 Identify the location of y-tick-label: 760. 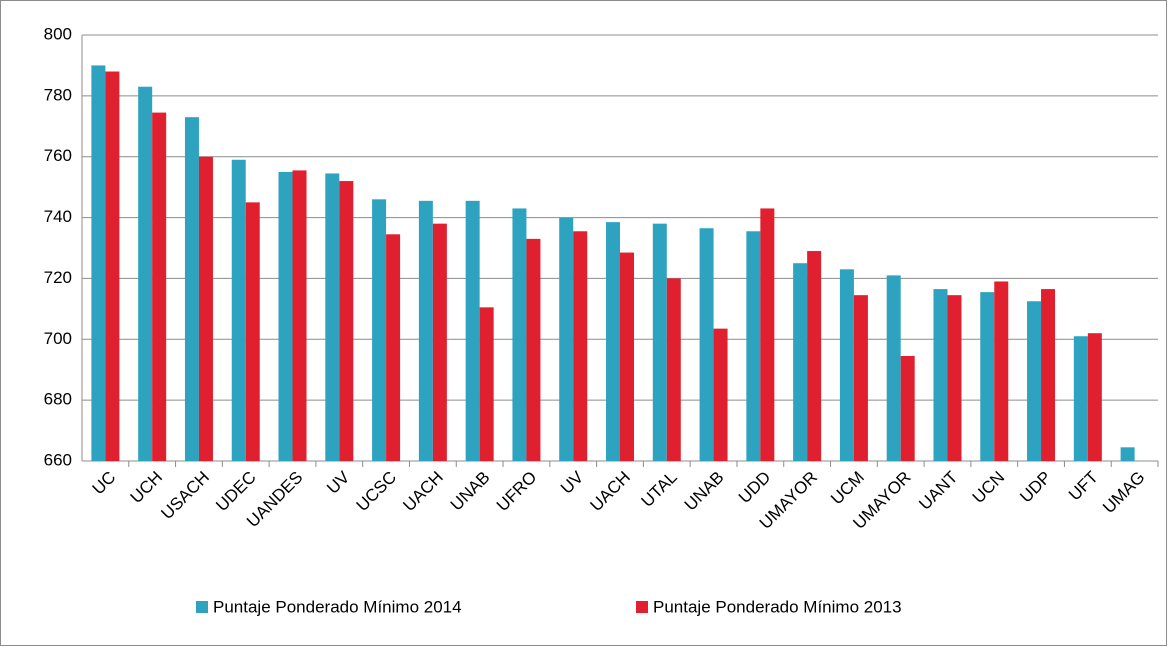
(58, 155).